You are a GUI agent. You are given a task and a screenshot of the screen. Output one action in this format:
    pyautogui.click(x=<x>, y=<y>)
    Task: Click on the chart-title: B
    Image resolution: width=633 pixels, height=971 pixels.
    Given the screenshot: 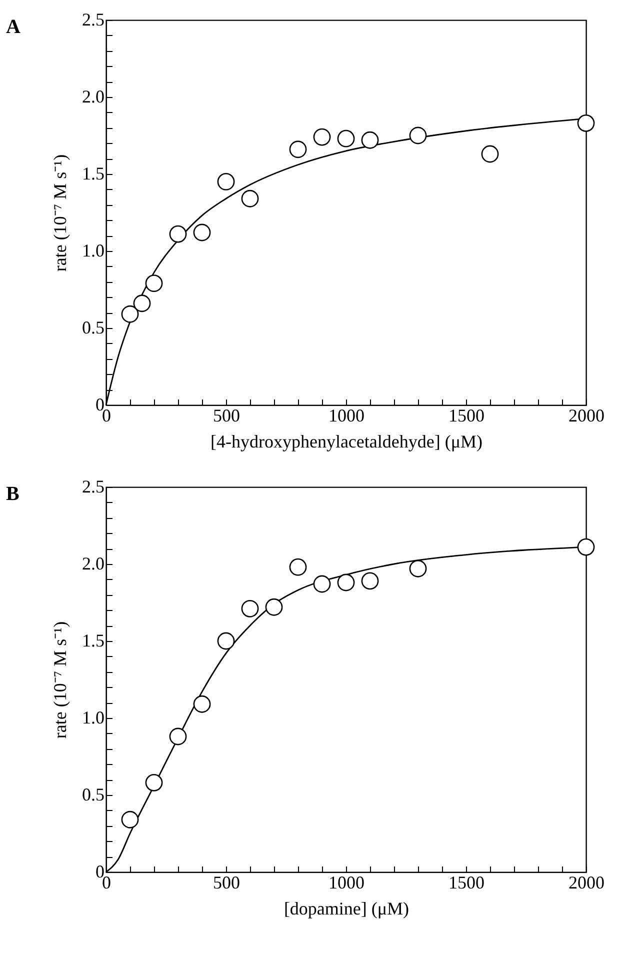 What is the action you would take?
    pyautogui.click(x=13, y=494)
    